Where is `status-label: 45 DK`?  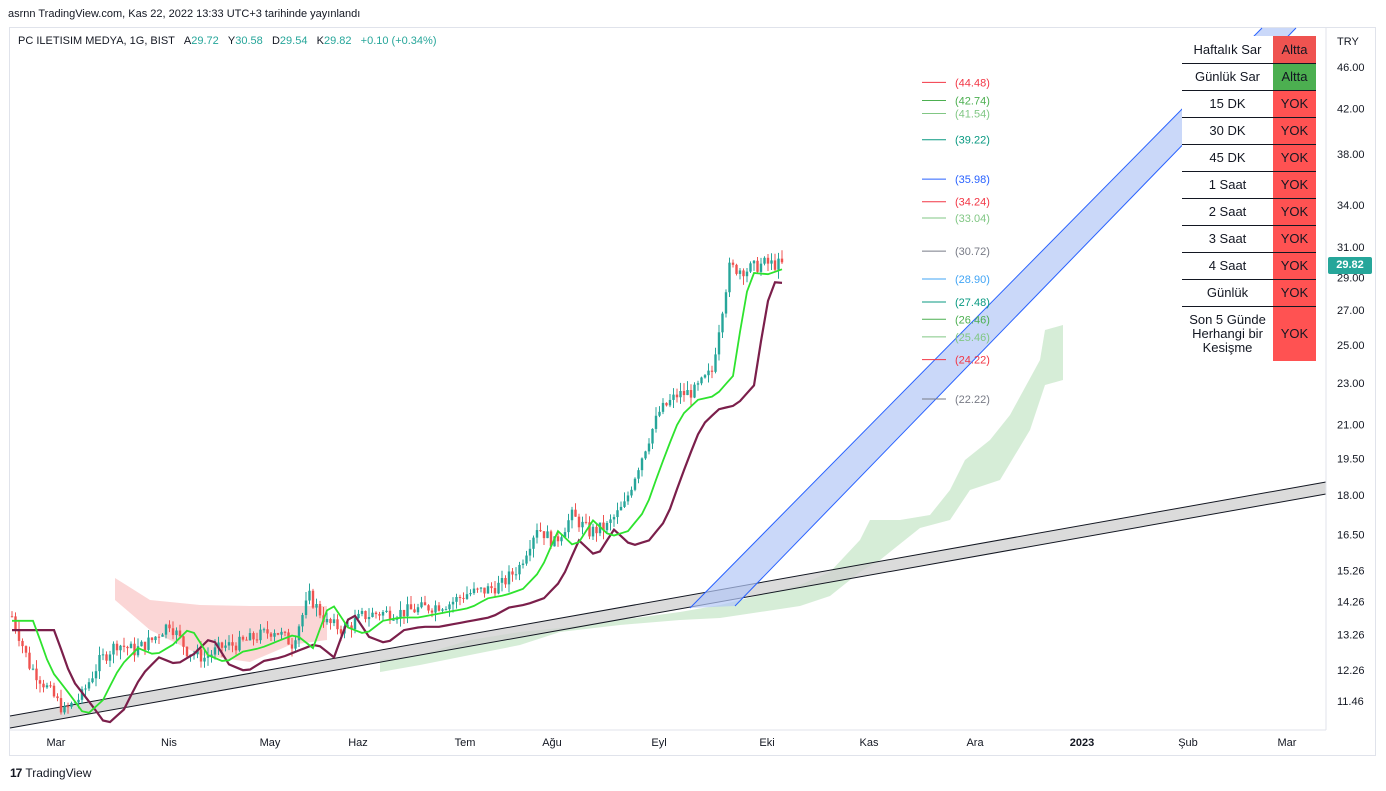
status-label: 45 DK is located at coordinates (1227, 157).